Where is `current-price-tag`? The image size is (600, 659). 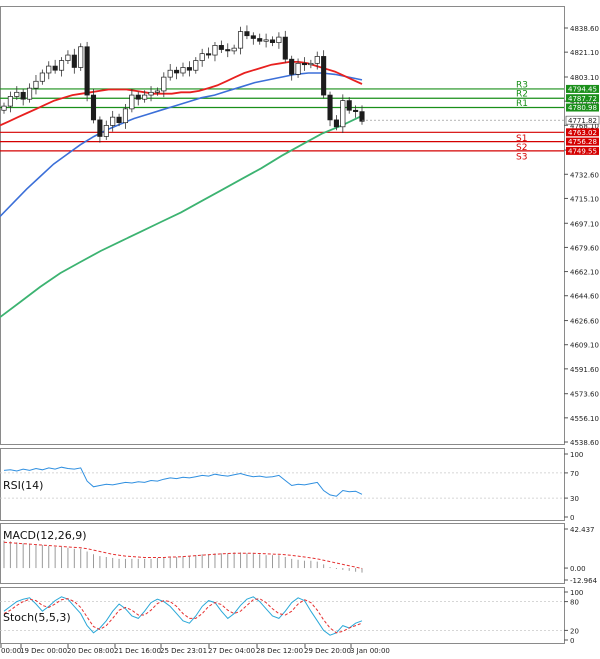 current-price-tag is located at coordinates (582, 120).